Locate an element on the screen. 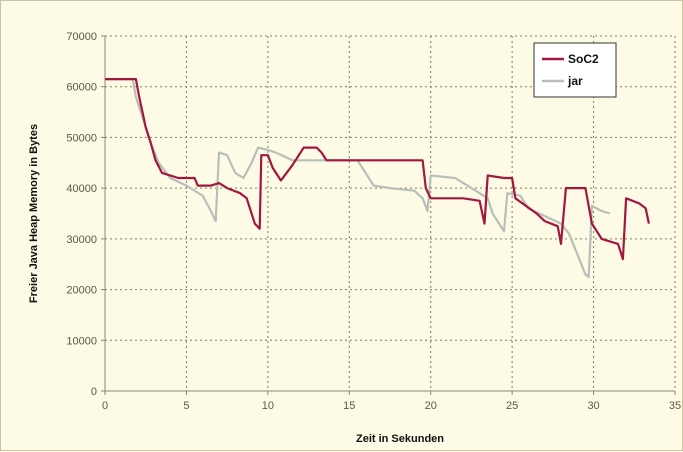 This screenshot has width=683, height=452. x-tick-label: 30 is located at coordinates (593, 406).